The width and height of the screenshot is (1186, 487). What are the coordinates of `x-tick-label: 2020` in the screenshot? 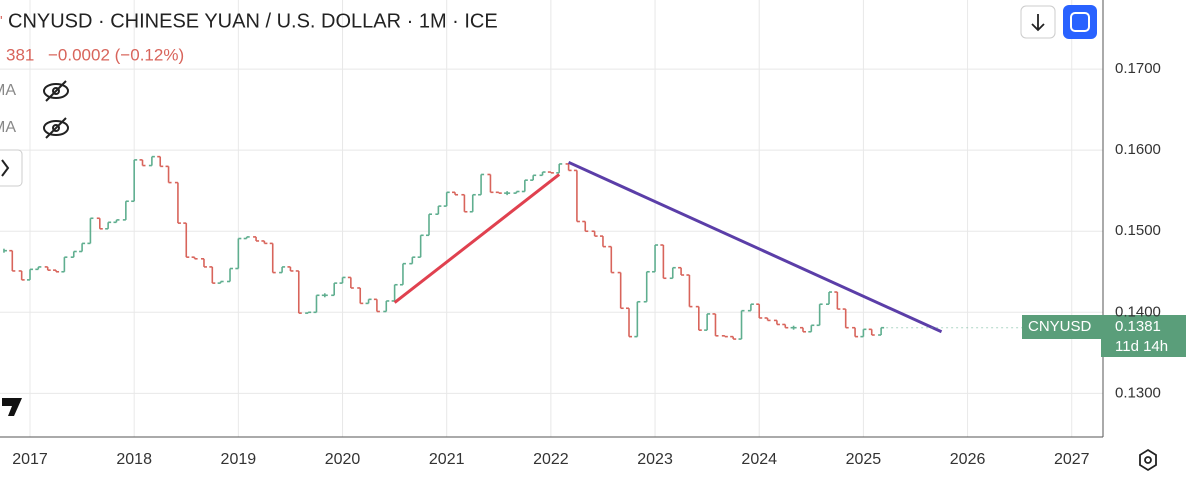 It's located at (343, 459).